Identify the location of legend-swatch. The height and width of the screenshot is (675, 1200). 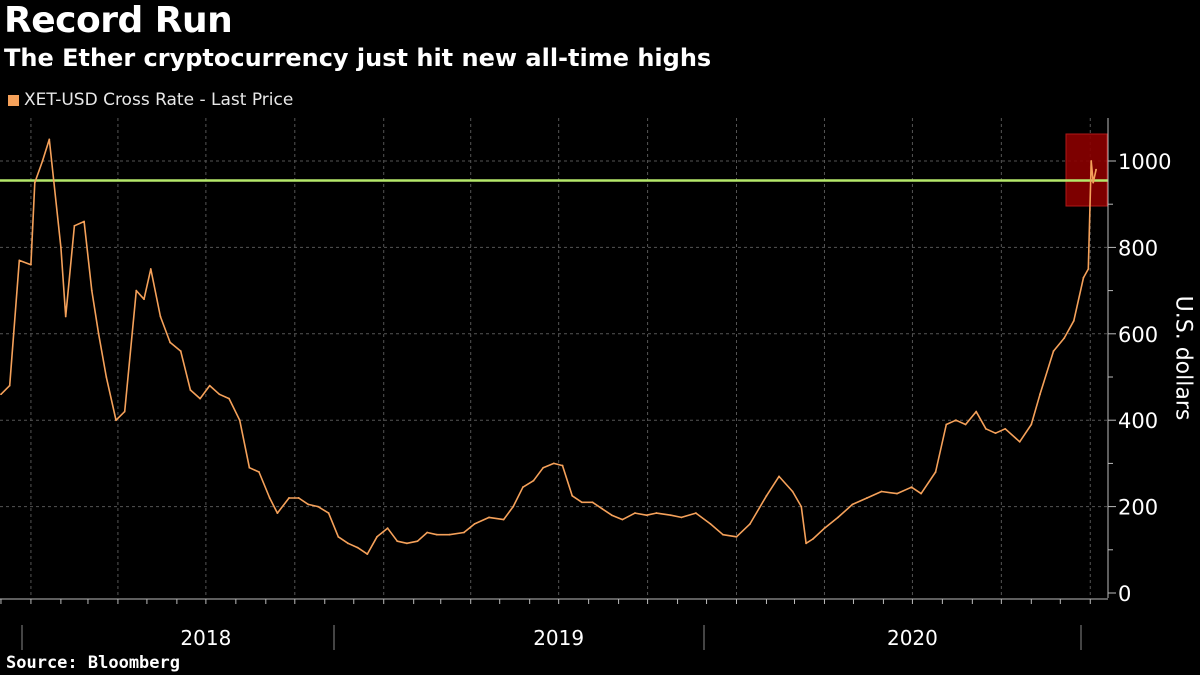
(13, 100).